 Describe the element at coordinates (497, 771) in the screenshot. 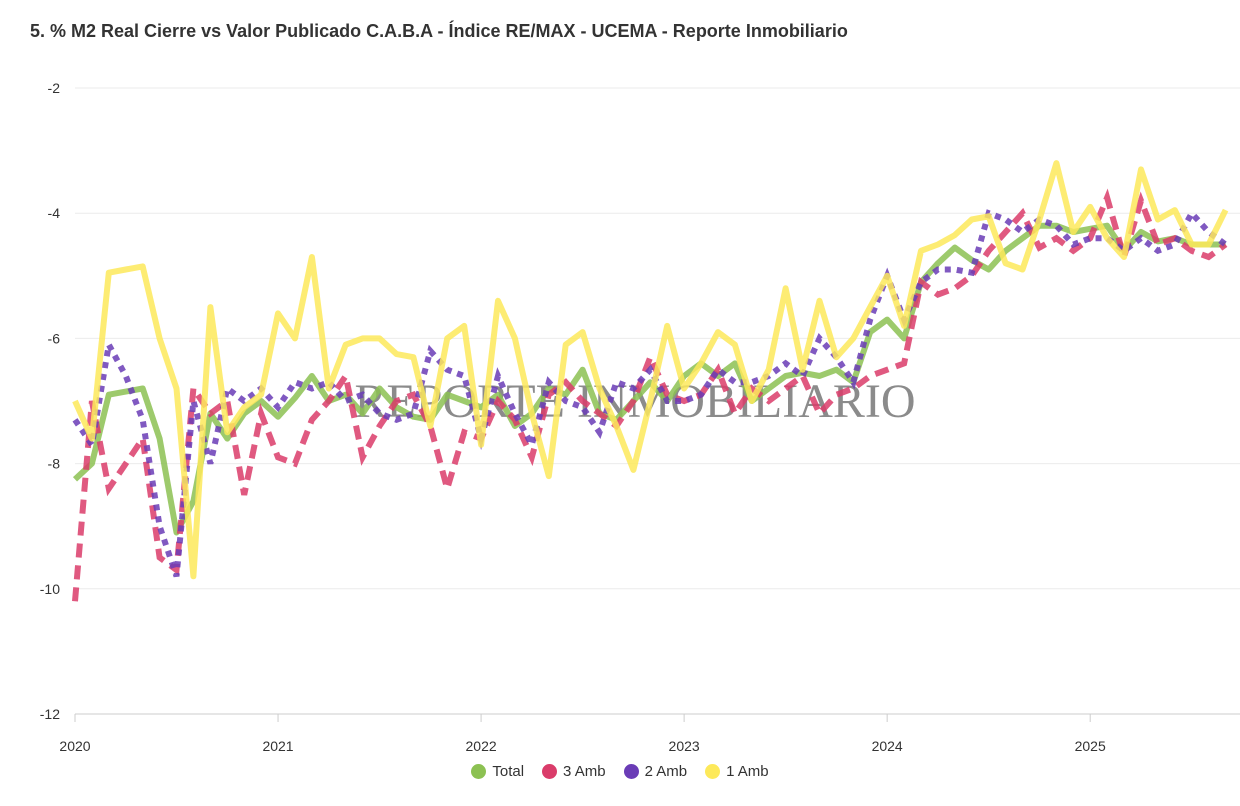

I see `legend-item: Total` at that location.